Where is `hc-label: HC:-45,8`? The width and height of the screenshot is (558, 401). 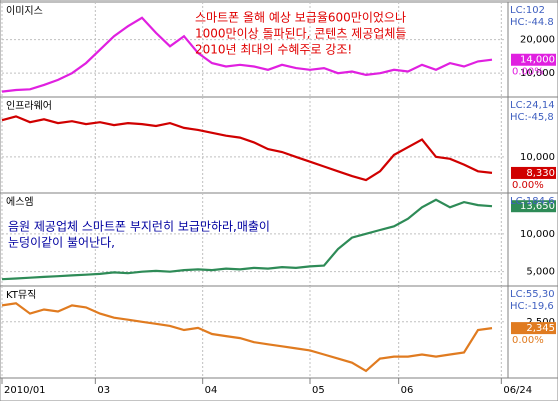
hc-label: HC:-45,8 is located at coordinates (532, 117).